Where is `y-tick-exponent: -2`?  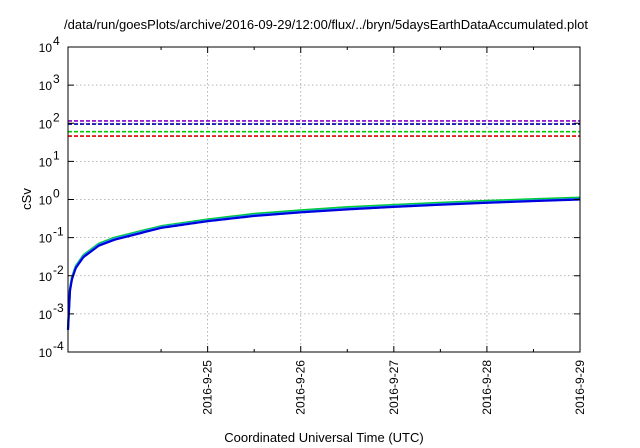 y-tick-exponent: -2 is located at coordinates (58, 270).